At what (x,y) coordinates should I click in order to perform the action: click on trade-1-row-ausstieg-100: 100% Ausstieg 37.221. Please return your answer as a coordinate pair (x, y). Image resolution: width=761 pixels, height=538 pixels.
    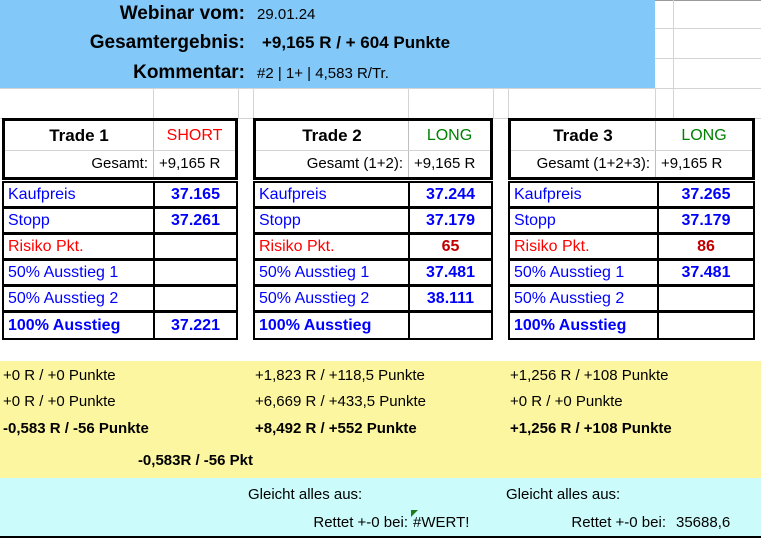
    Looking at the image, I should click on (120, 325).